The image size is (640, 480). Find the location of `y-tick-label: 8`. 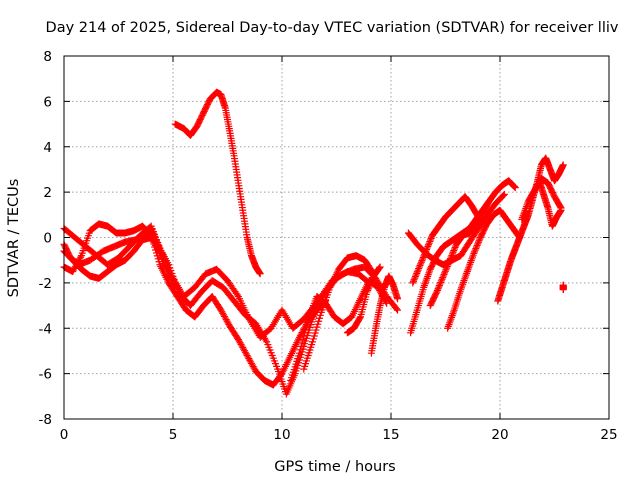

y-tick-label: 8 is located at coordinates (47, 57).